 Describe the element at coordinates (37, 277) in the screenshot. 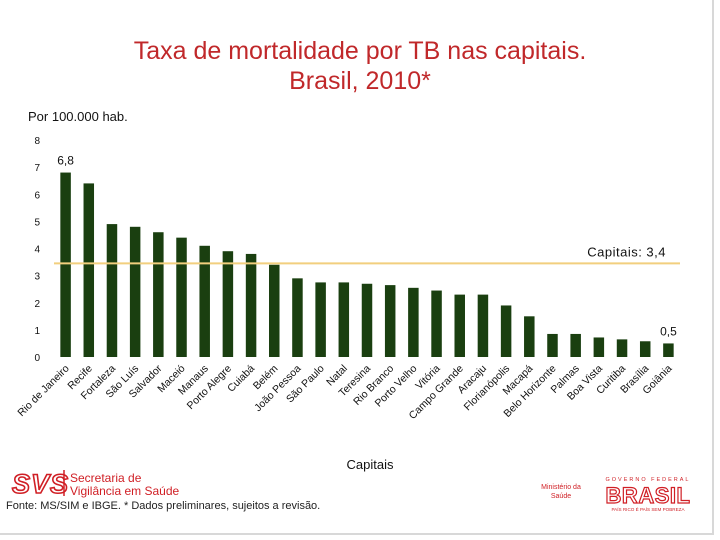

I see `y-tick-label: 3` at that location.